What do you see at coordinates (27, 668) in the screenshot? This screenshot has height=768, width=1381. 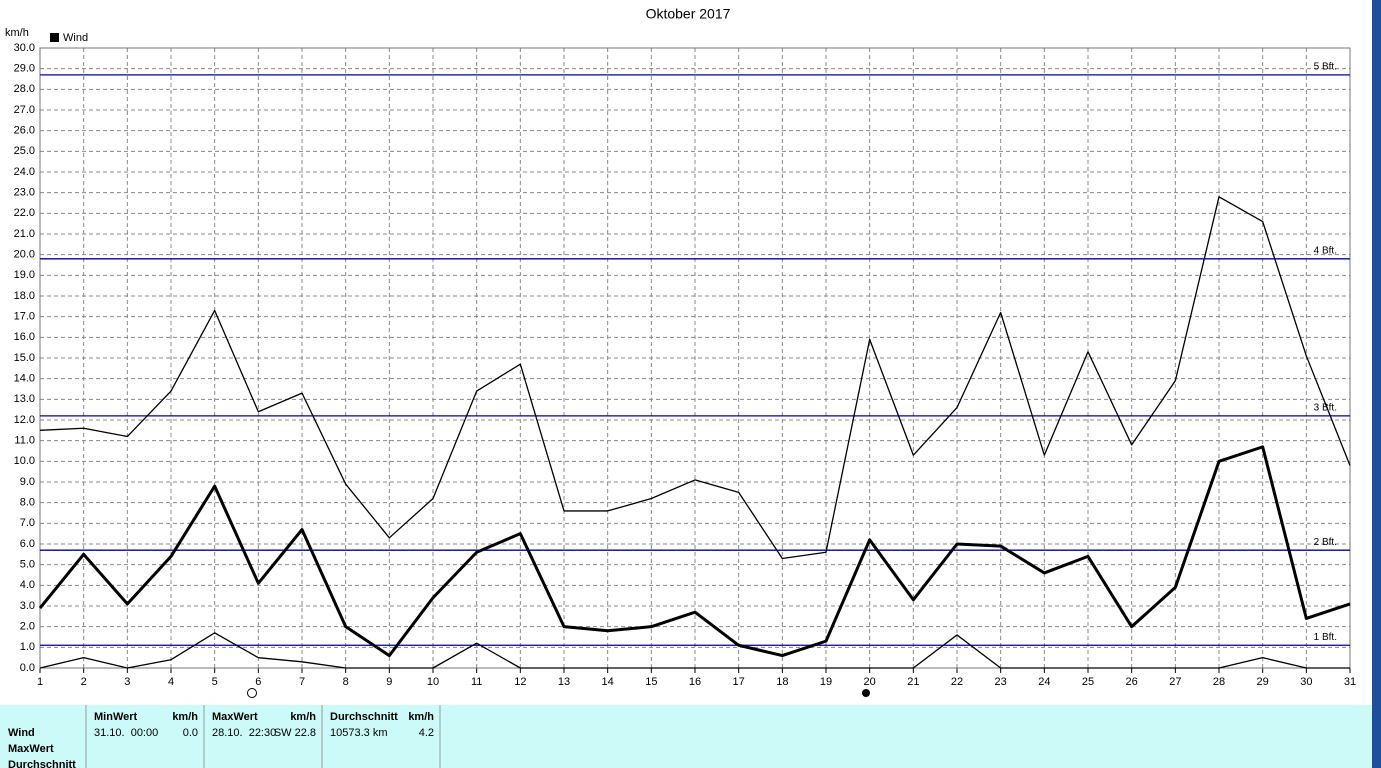 I see `y-tick-label: 0.0` at bounding box center [27, 668].